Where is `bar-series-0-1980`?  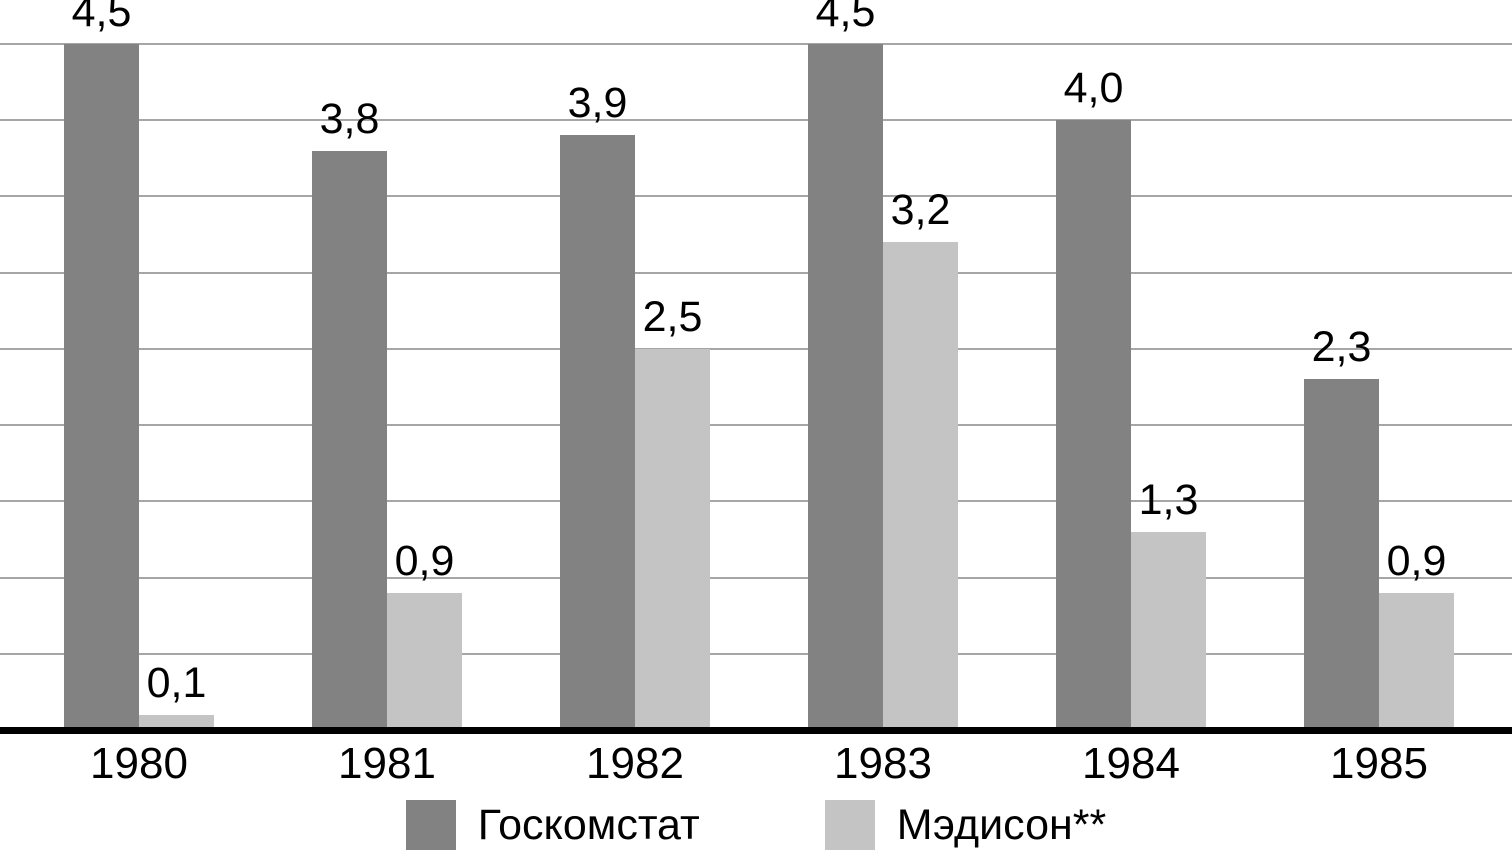
bar-series-0-1980 is located at coordinates (101, 387).